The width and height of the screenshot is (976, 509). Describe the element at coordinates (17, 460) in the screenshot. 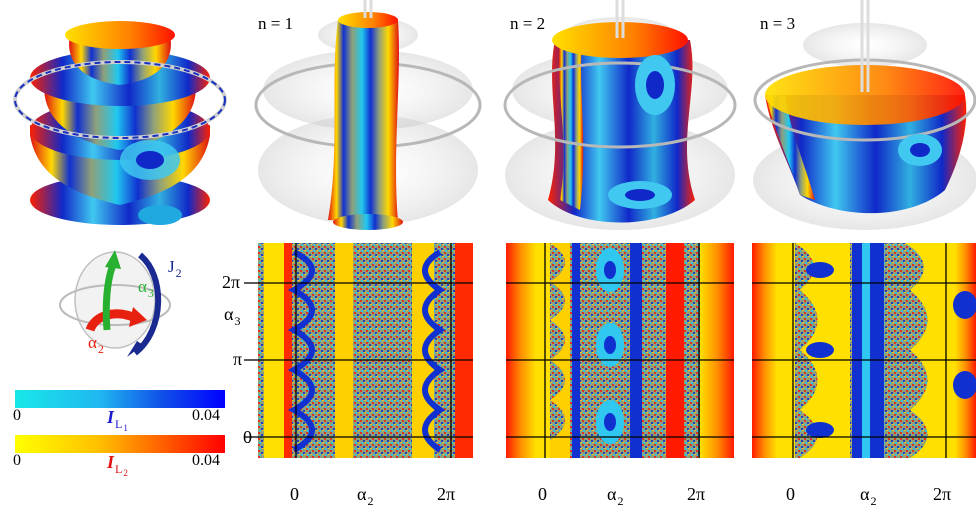

I see `colorbar-l2-min: 0` at that location.